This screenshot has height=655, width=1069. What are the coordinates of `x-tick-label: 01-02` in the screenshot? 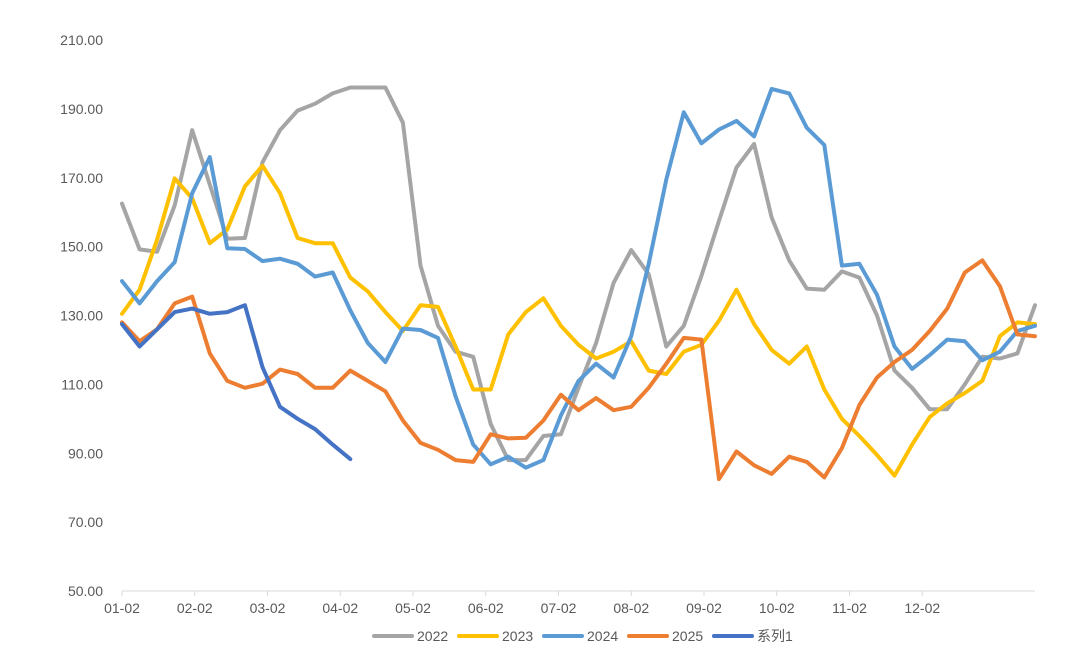 It's located at (122, 608).